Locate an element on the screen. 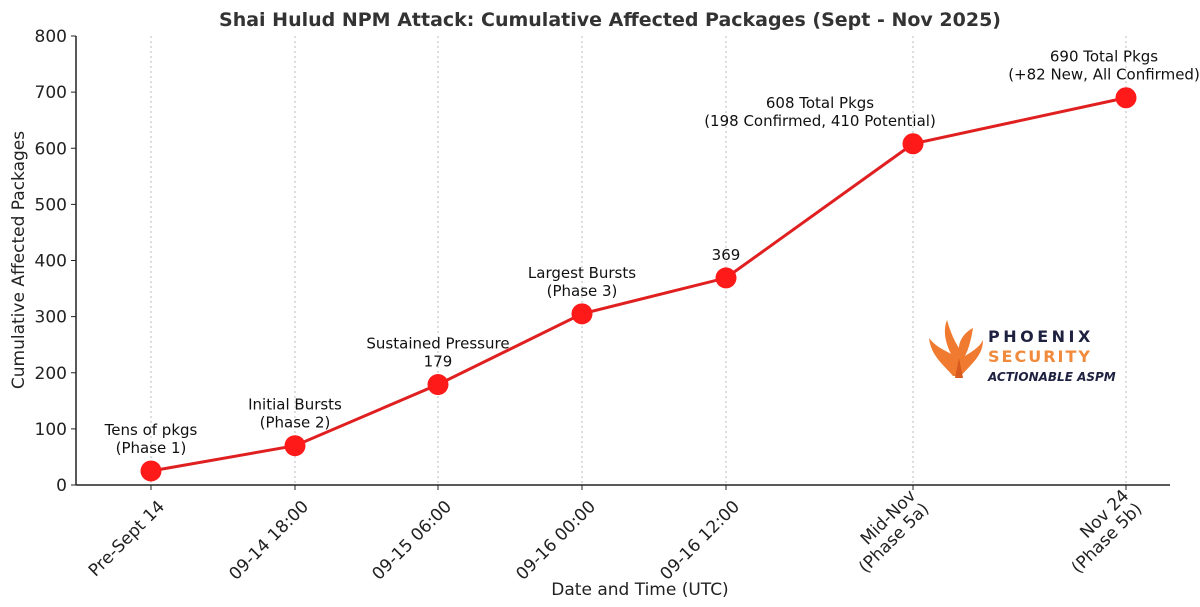 The width and height of the screenshot is (1200, 607). logo-line2: SECURITY is located at coordinates (1040, 356).